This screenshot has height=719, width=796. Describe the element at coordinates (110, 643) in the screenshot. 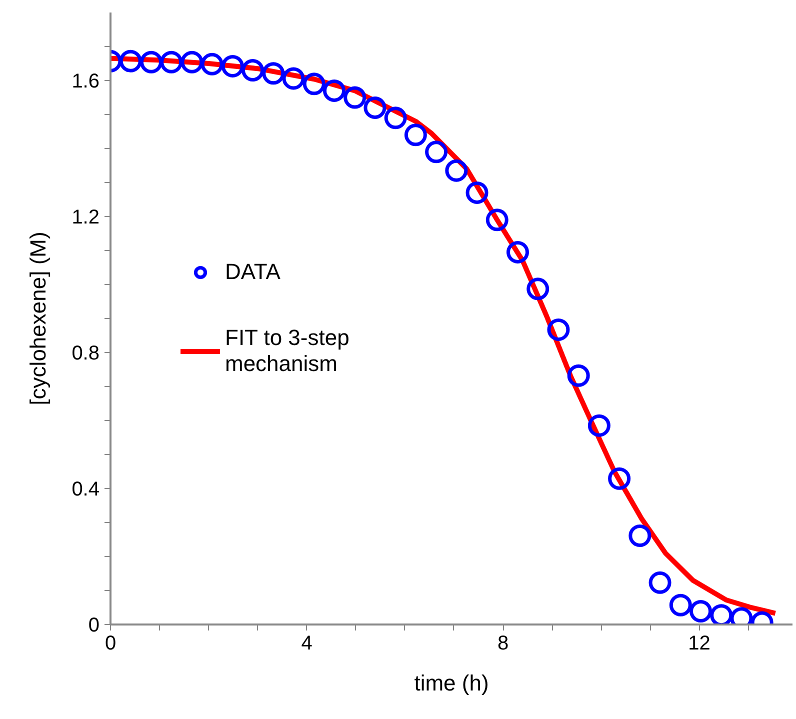

I see `x-tick-label: 0` at that location.